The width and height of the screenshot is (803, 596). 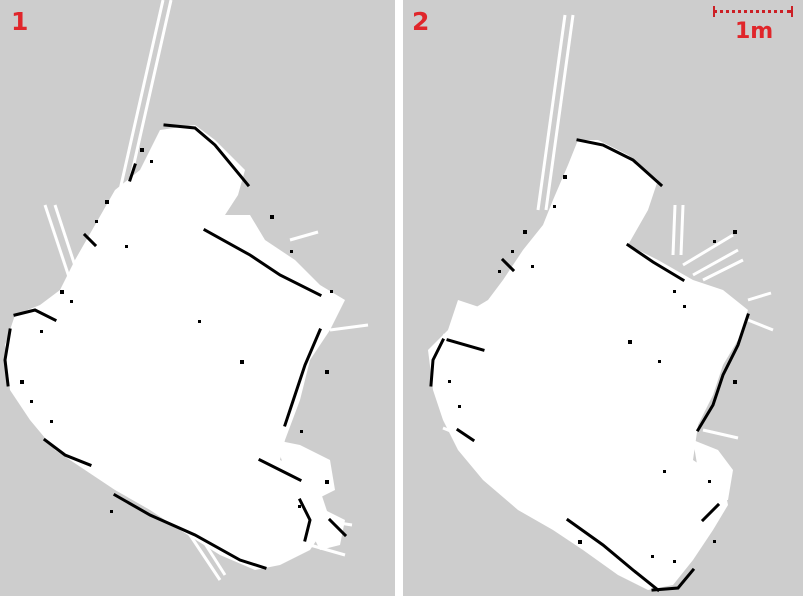 I want to click on panel-number-label: 2, so click(x=421, y=21).